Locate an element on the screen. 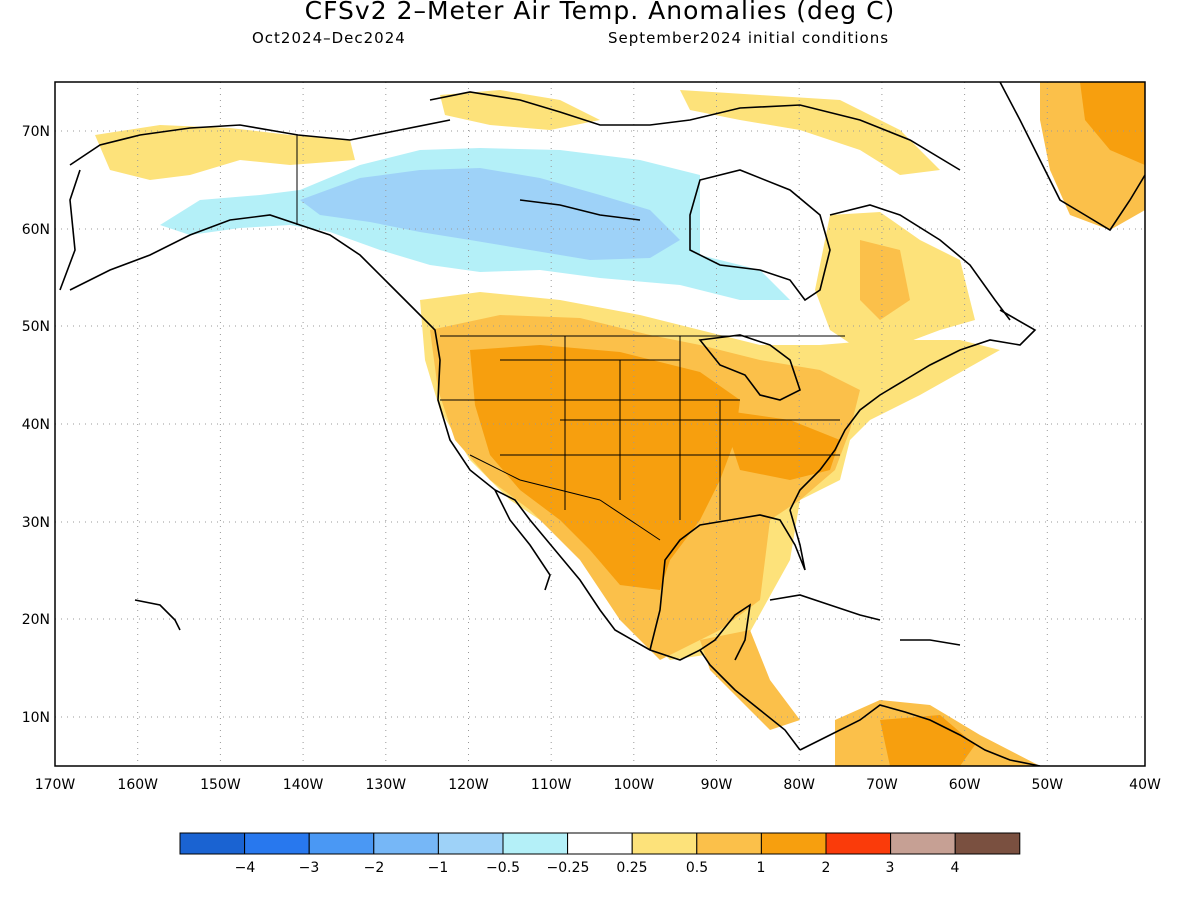  colorbar-label: 1 is located at coordinates (761, 868).